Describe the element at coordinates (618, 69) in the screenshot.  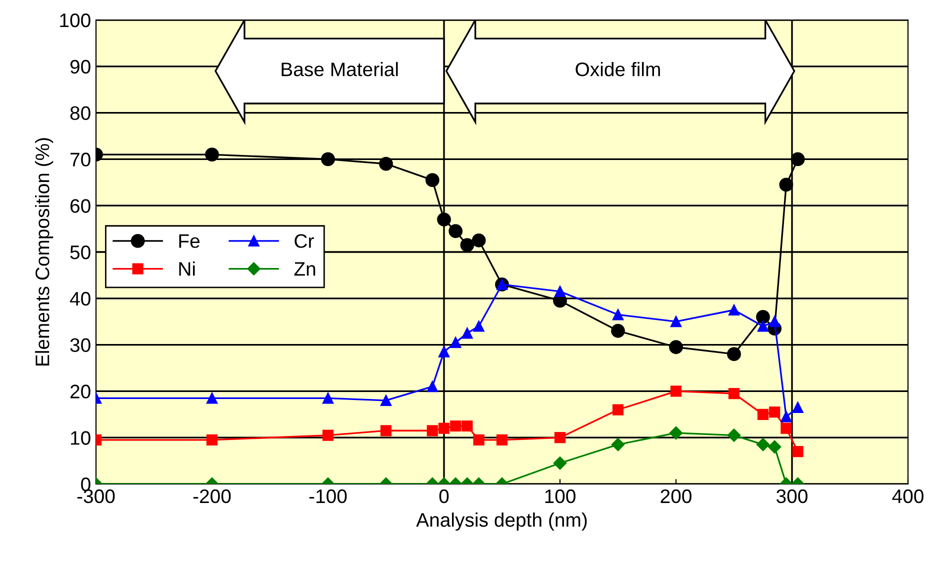
I see `annotation: Oxide film` at that location.